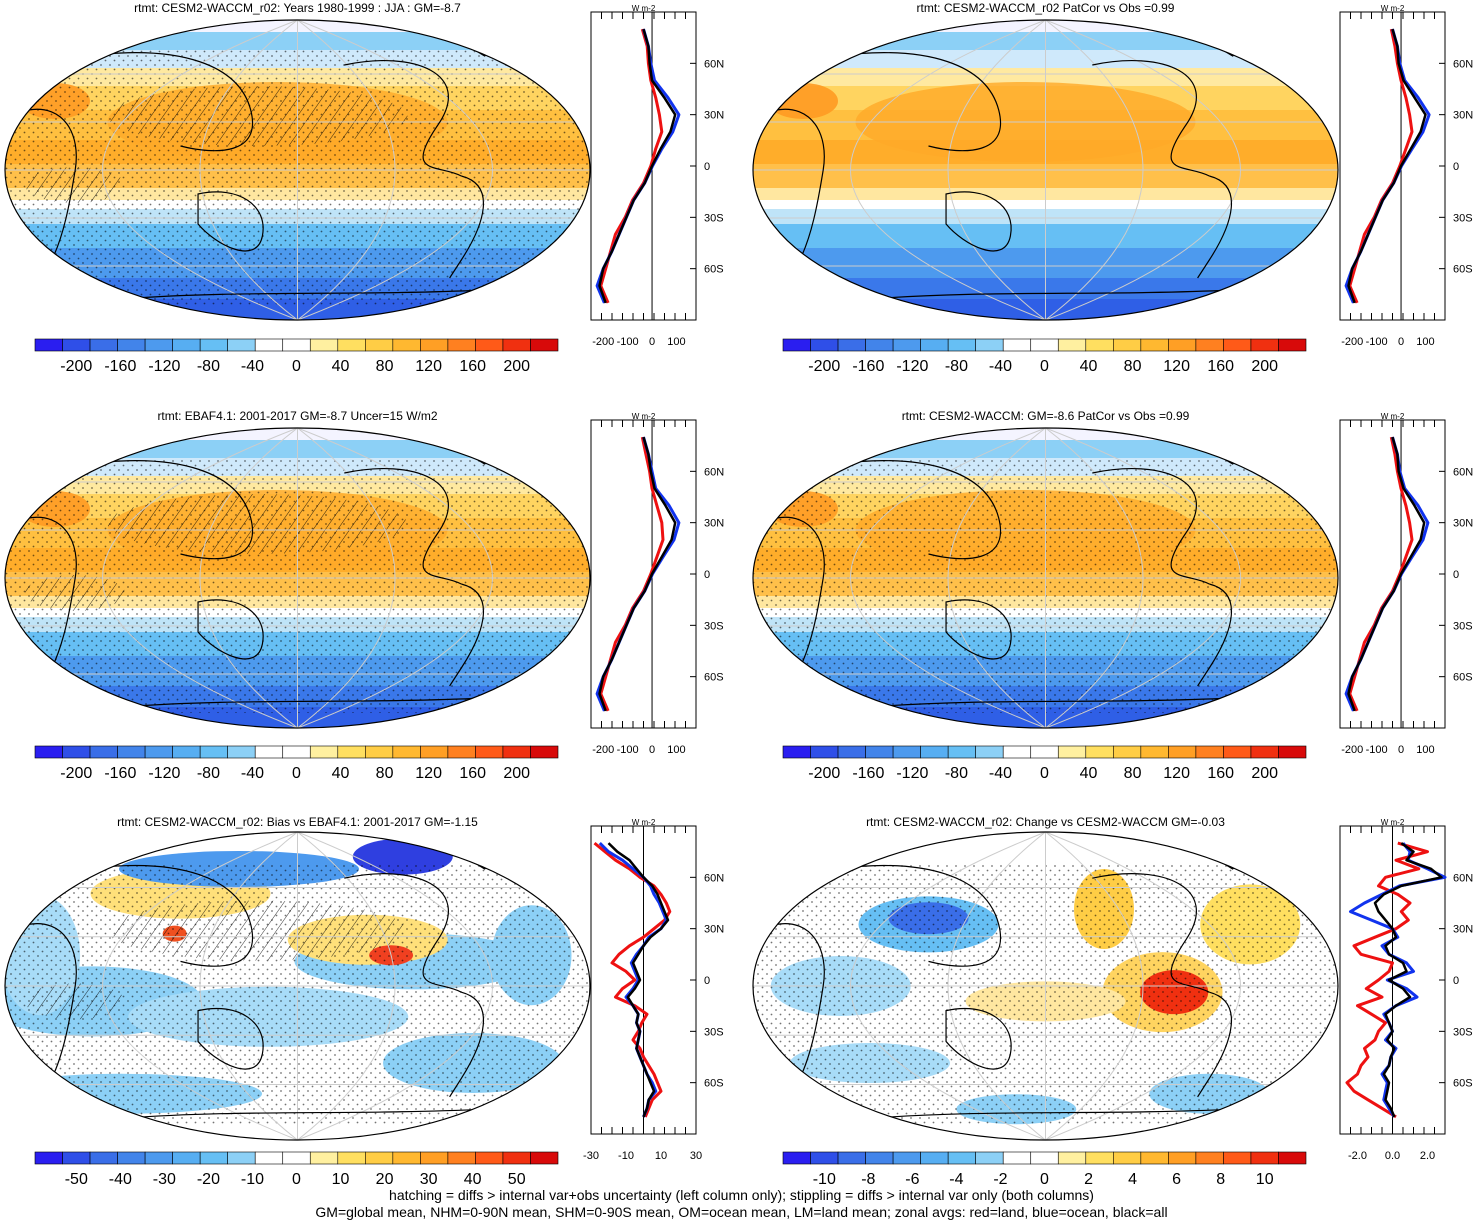  What do you see at coordinates (868, 1179) in the screenshot?
I see `colorbar-tick-label: -8` at bounding box center [868, 1179].